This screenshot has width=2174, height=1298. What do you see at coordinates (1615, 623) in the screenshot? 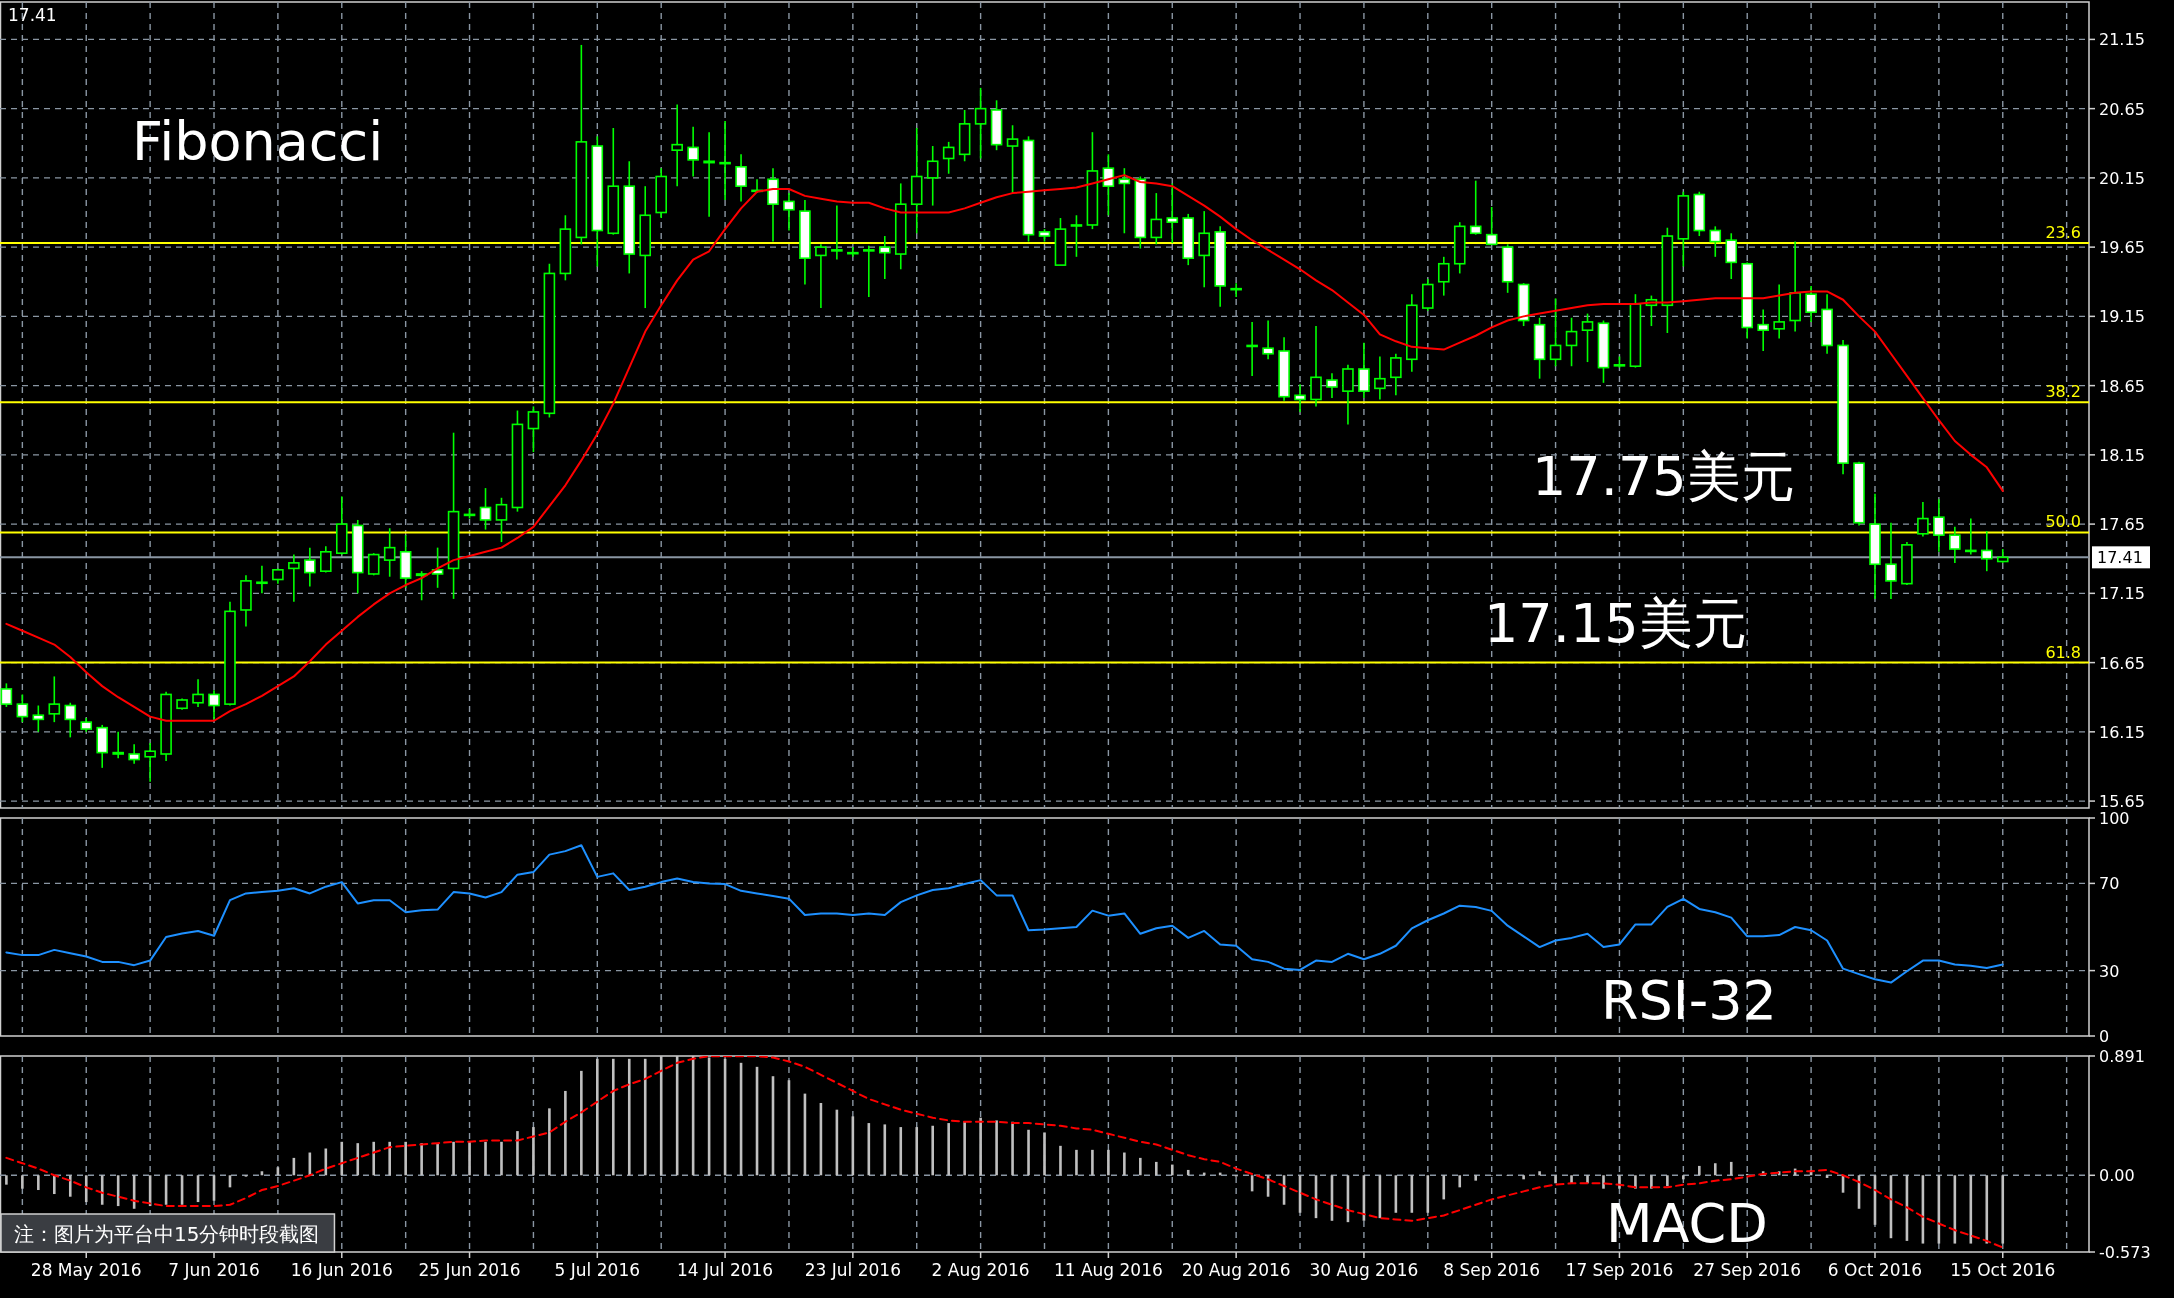
I see `annotation: 17.15美元` at bounding box center [1615, 623].